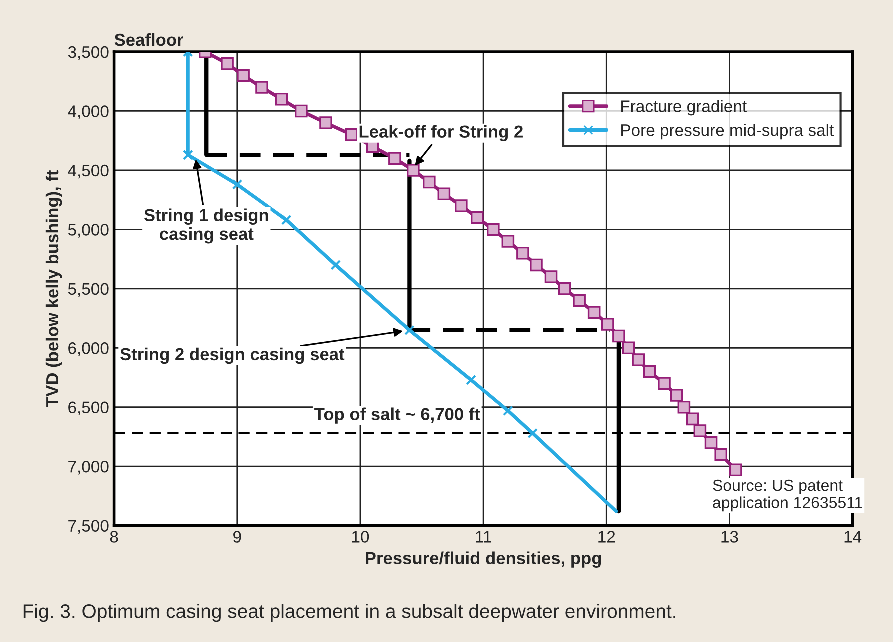  What do you see at coordinates (232, 356) in the screenshot?
I see `annotation: String 2 design casing seat` at bounding box center [232, 356].